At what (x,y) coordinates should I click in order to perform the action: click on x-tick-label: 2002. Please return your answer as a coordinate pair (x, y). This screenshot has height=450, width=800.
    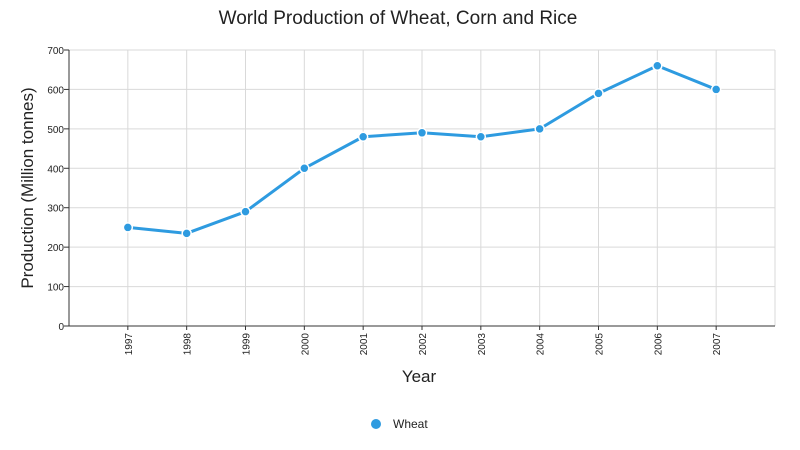
    Looking at the image, I should click on (423, 344).